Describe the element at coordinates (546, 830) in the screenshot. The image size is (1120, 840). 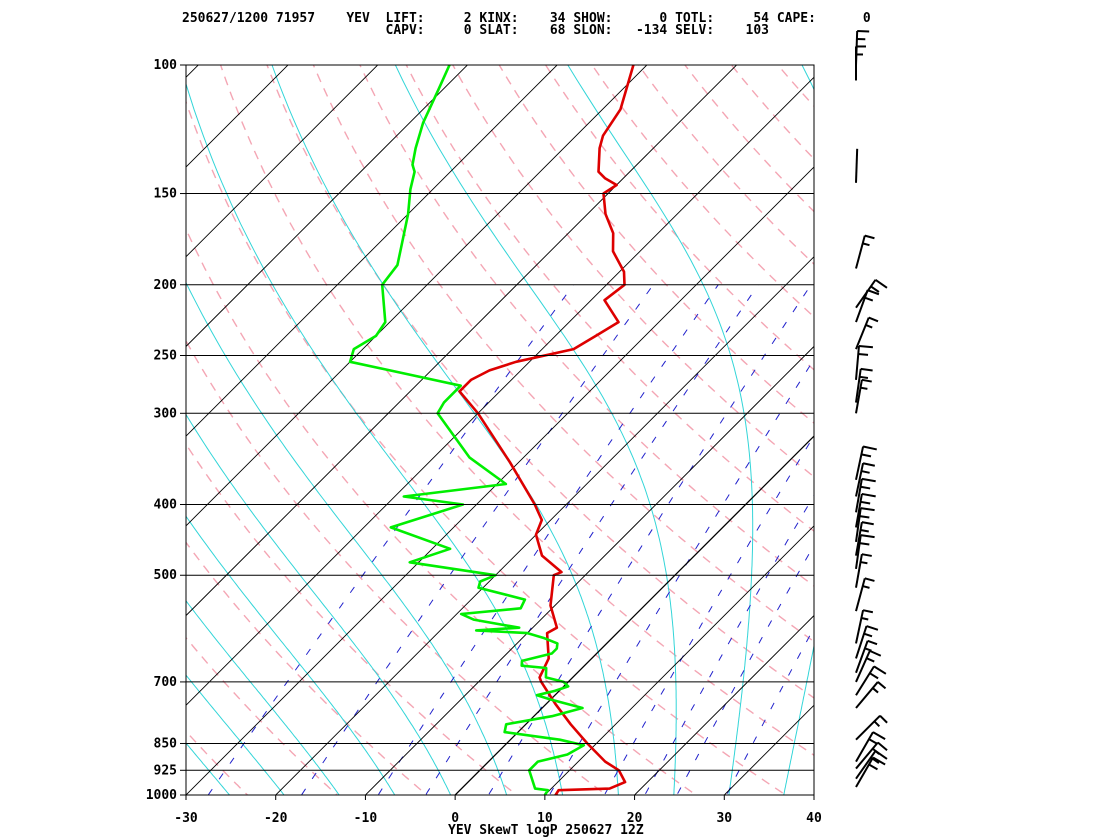
I see `chart-title: YEV SkewT logP 250627 12Z` at that location.